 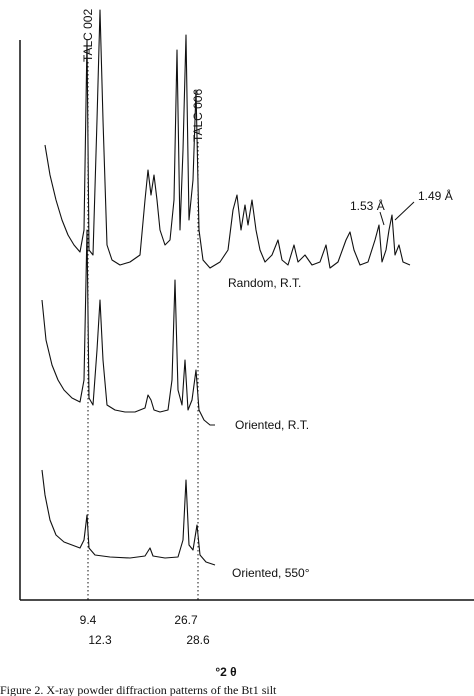 I want to click on oriented-rt-trace, so click(x=128, y=327).